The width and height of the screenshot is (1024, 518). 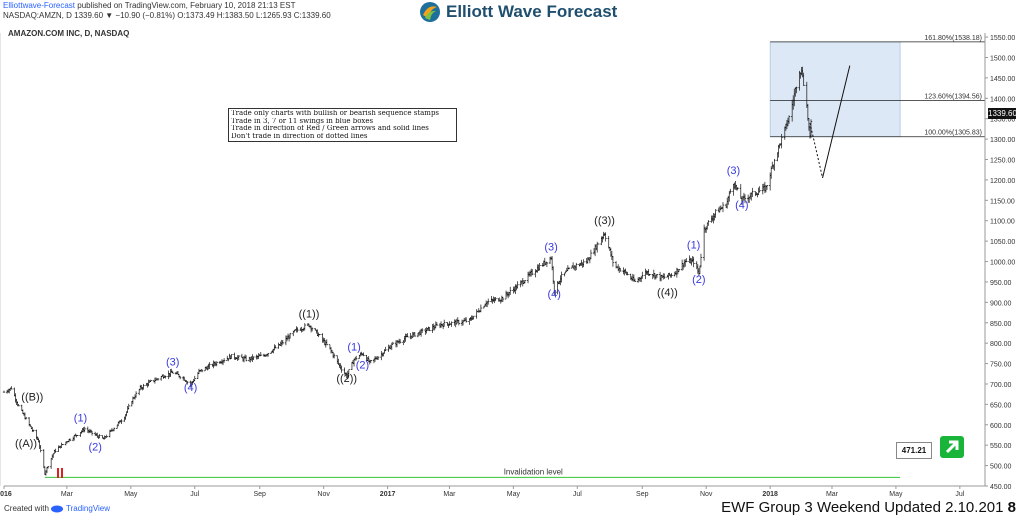 What do you see at coordinates (6, 494) in the screenshot?
I see `x-tick-label: 2016` at bounding box center [6, 494].